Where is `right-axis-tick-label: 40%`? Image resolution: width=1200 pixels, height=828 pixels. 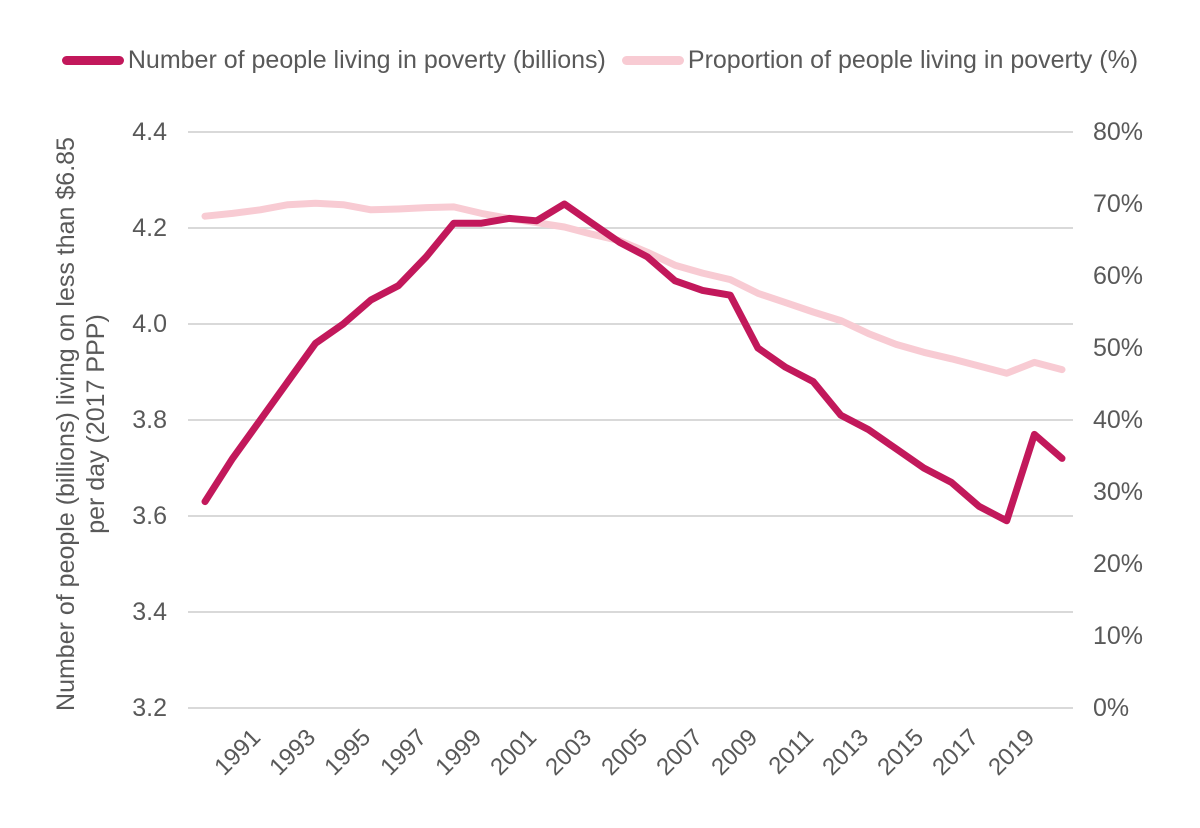 right-axis-tick-label: 40% is located at coordinates (1118, 420).